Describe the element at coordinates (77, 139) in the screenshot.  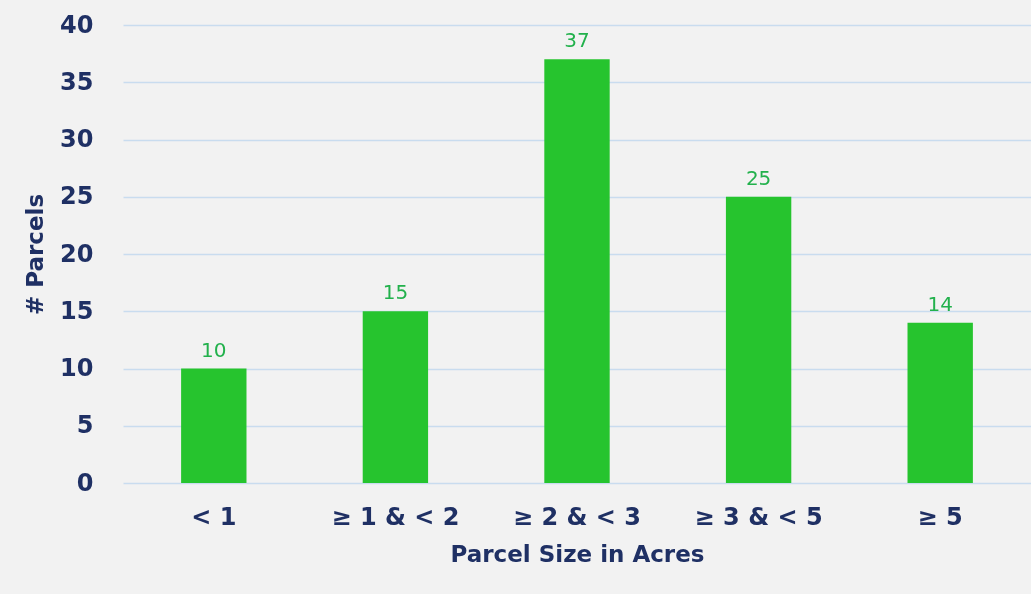
I see `y-tick-label: 30` at that location.